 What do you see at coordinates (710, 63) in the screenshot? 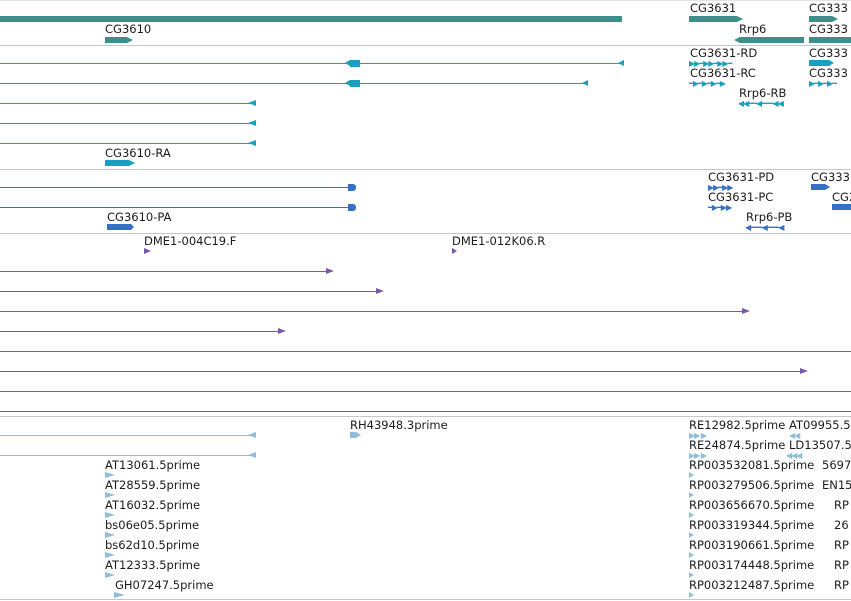
I see `transcript-exons-glyph: ▶▶━▶▶━▶▶━` at bounding box center [710, 63].